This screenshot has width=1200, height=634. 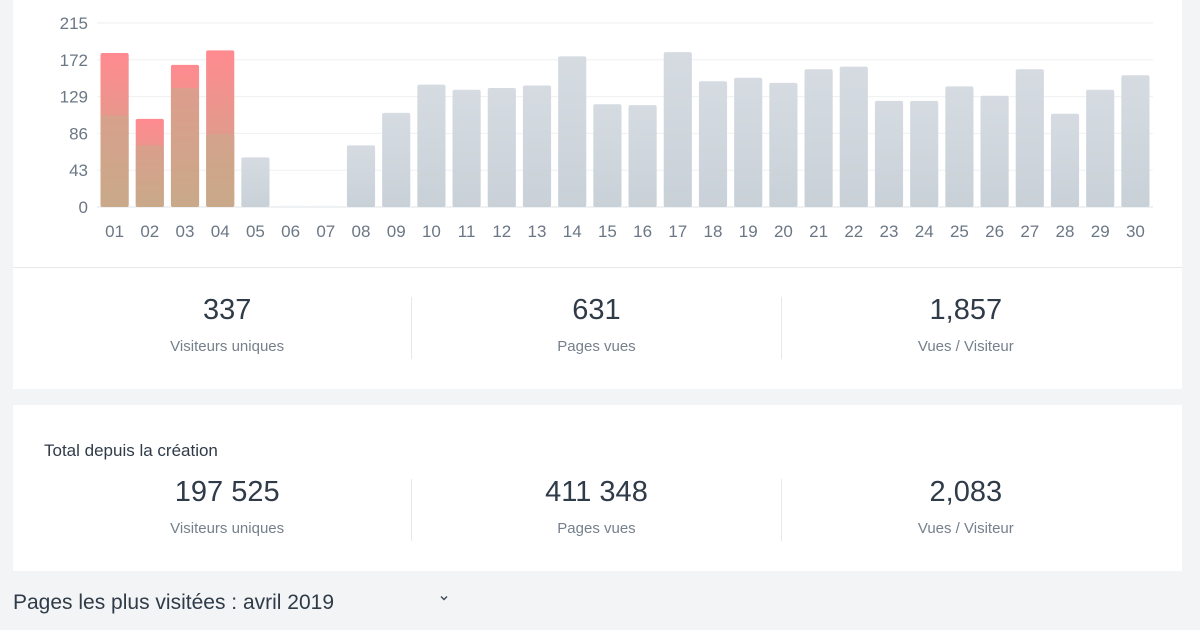 I want to click on stat-value: 337, so click(x=227, y=310).